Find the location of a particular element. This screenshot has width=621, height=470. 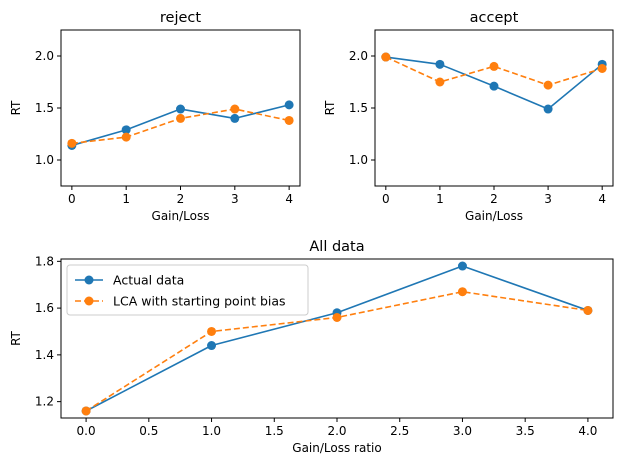

legend: Actual data LCA with starting point bias is located at coordinates (187, 290).